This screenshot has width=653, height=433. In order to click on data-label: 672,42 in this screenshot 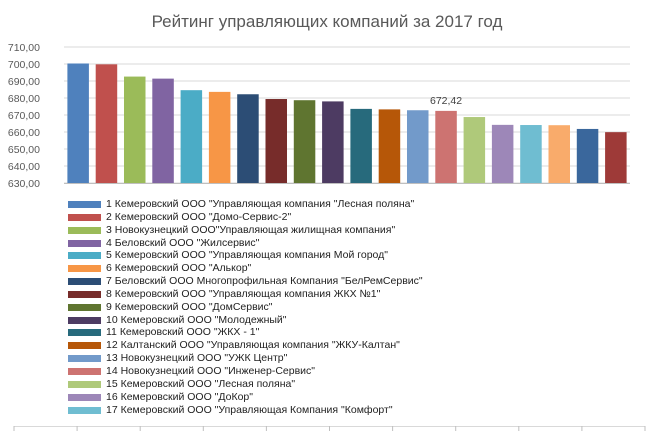, I will do `click(446, 101)`.